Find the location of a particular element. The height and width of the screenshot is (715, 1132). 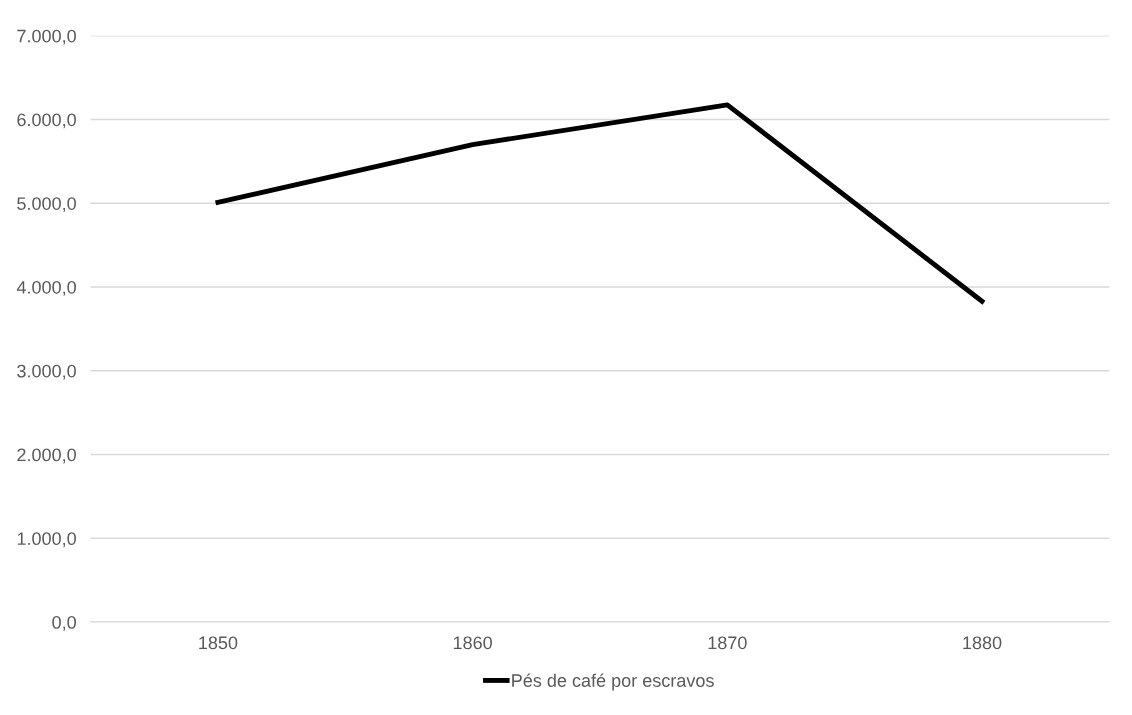

y-tick-label: 1.000,0 is located at coordinates (46, 540).